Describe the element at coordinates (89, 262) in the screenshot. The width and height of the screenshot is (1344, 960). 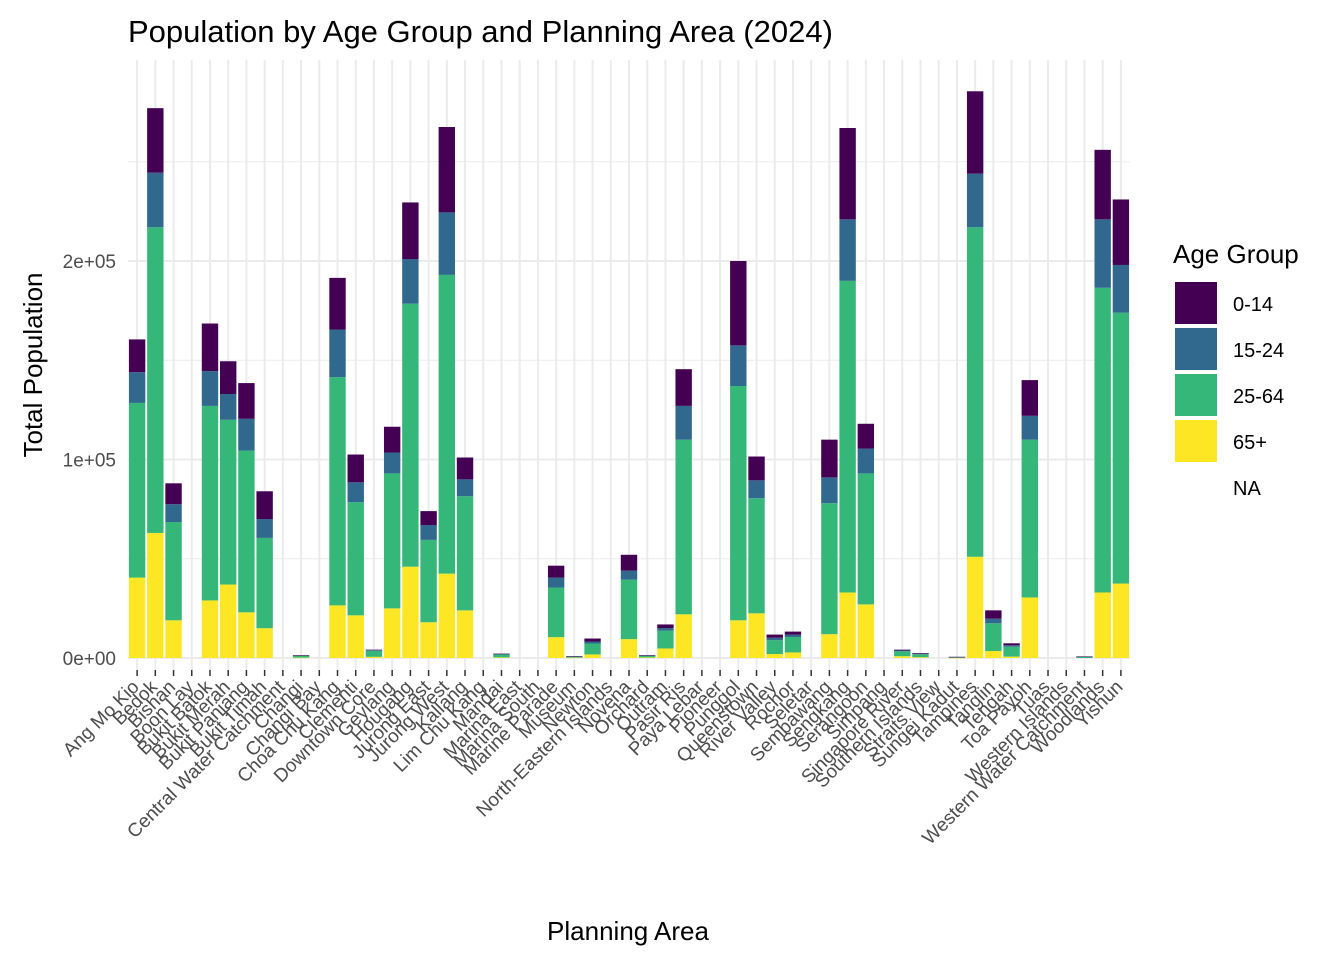
I see `y-tick-label: 2e+05` at that location.